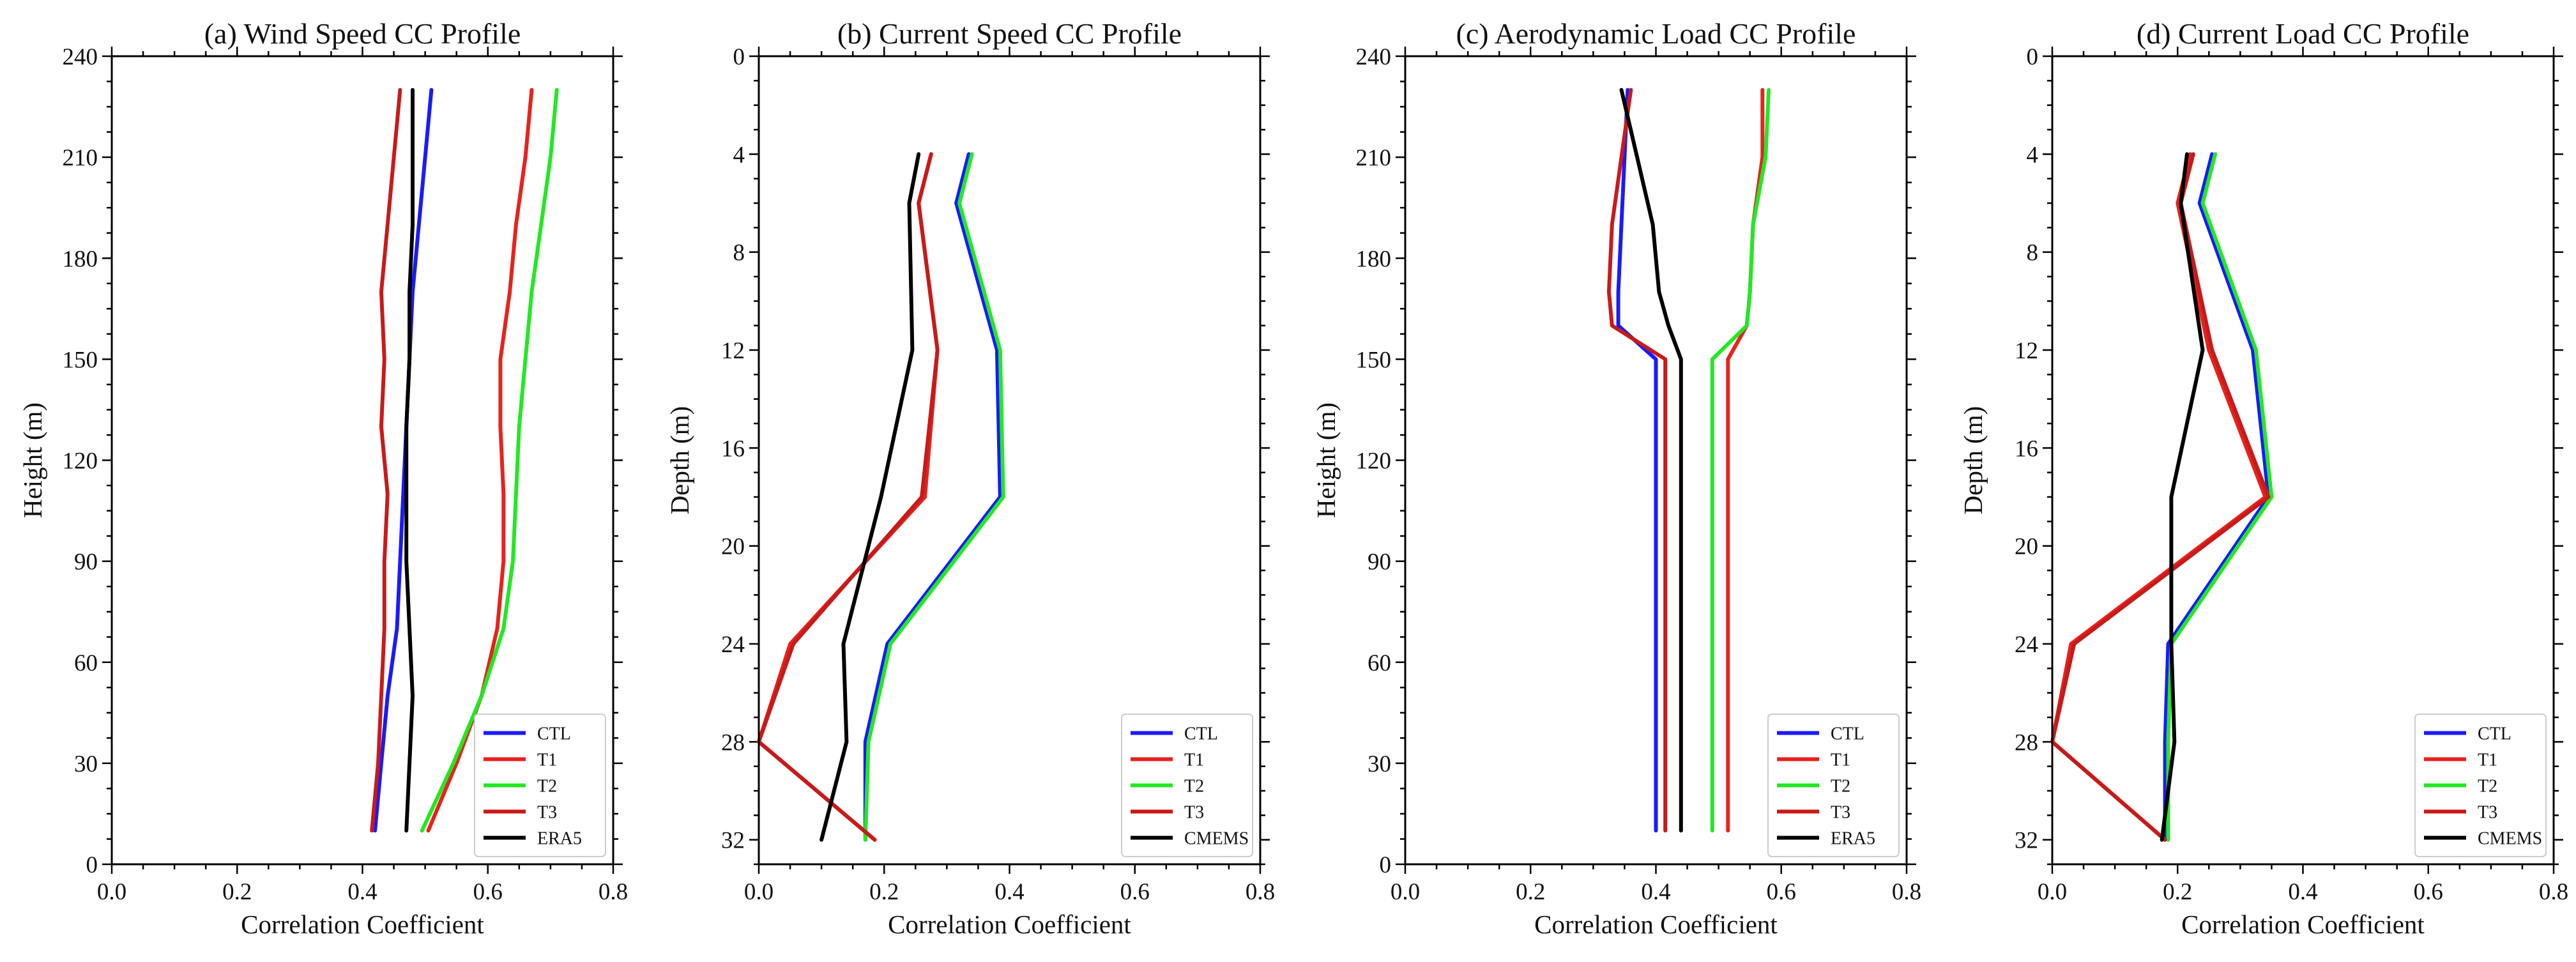  I want to click on series-line-era5, so click(409, 460).